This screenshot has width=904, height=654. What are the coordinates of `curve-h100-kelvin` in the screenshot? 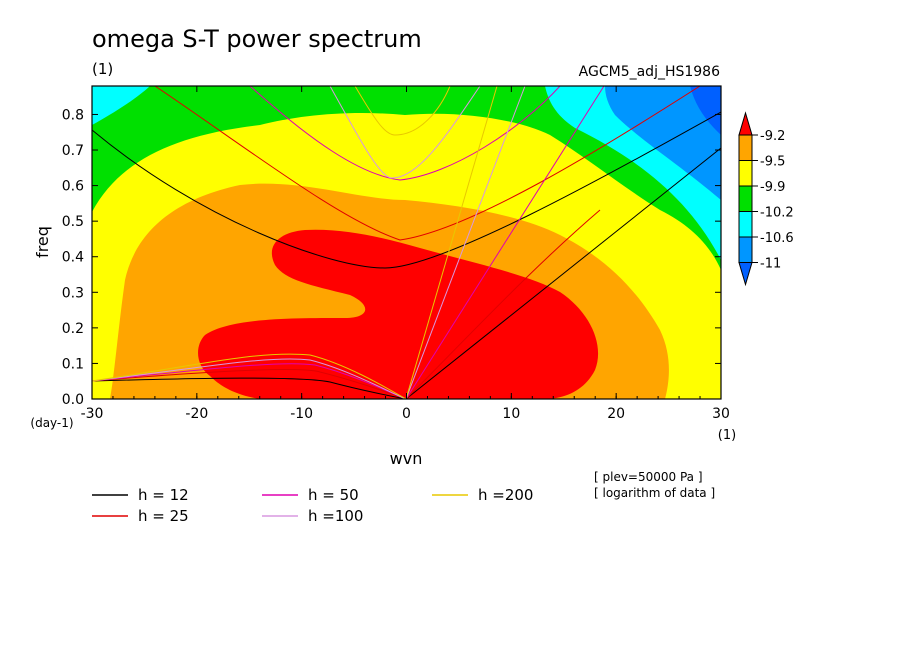 It's located at (465, 242).